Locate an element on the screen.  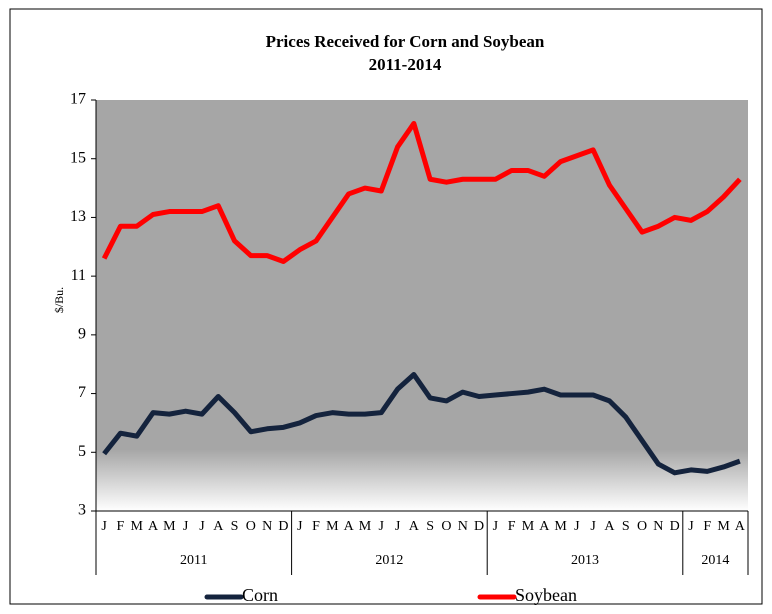
y-tick-label: 17 is located at coordinates (78, 99).